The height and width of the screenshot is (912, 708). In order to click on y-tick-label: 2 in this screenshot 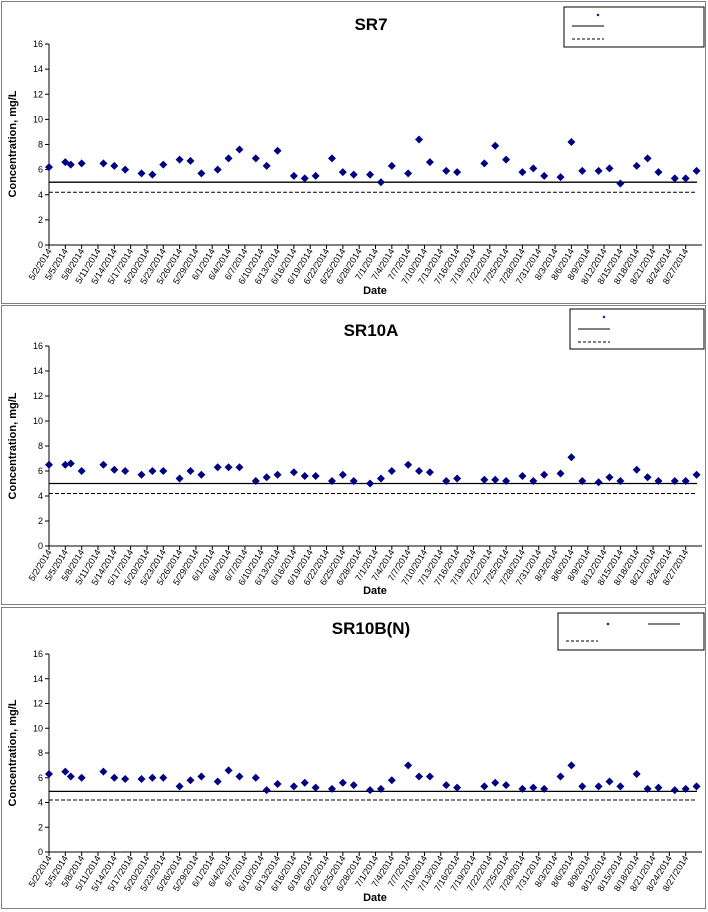, I will do `click(40, 521)`.